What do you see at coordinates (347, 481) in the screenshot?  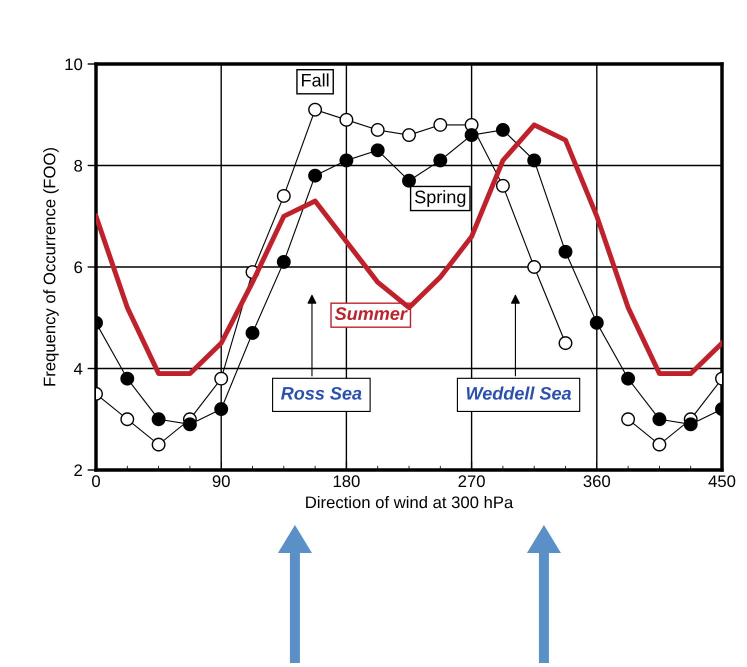 I see `x-tick-label: 180` at bounding box center [347, 481].